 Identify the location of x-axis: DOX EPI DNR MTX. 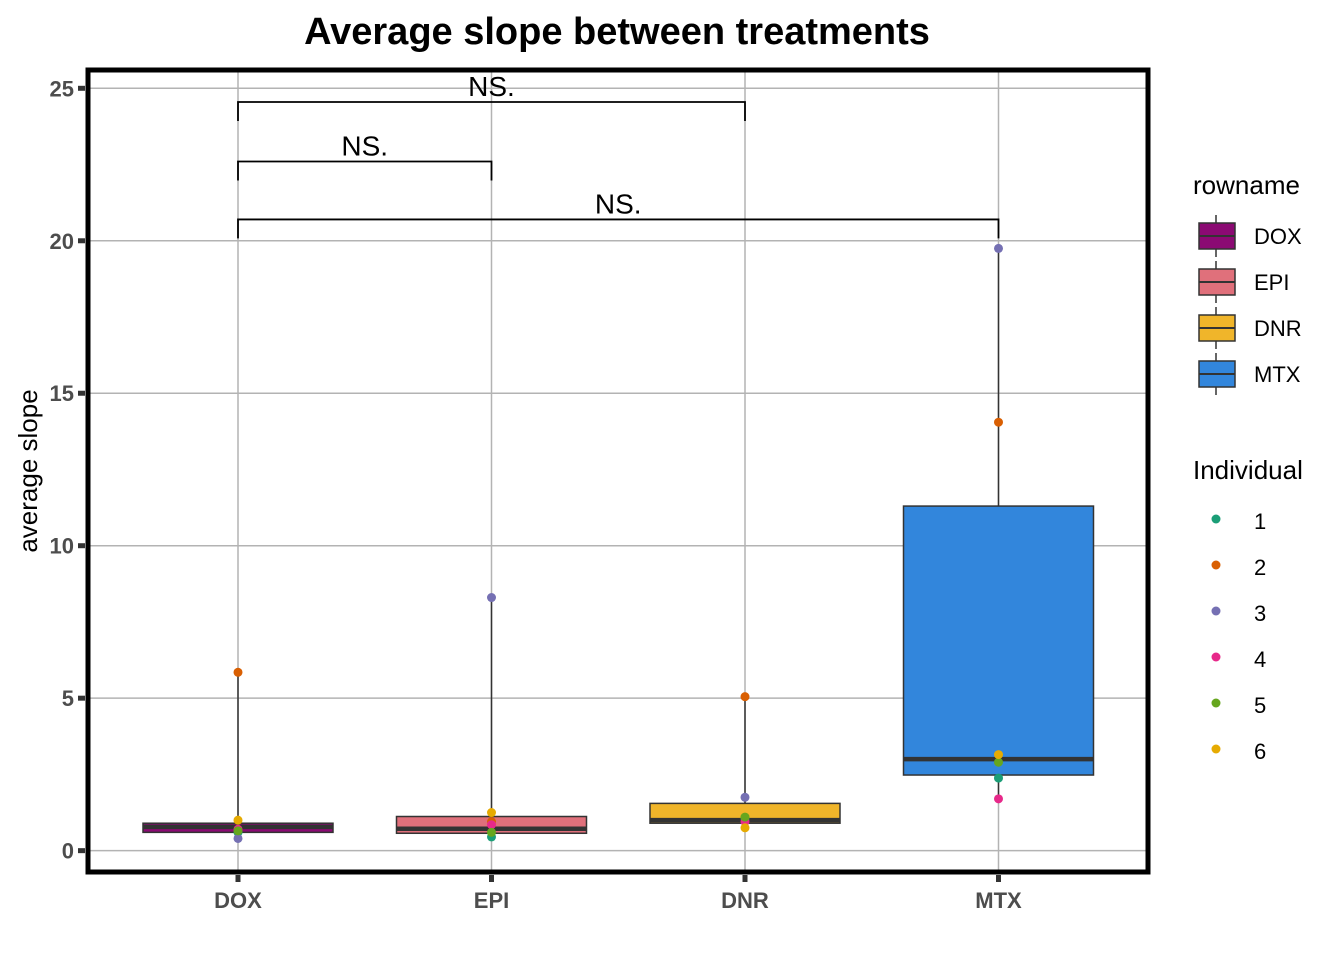
(618, 894).